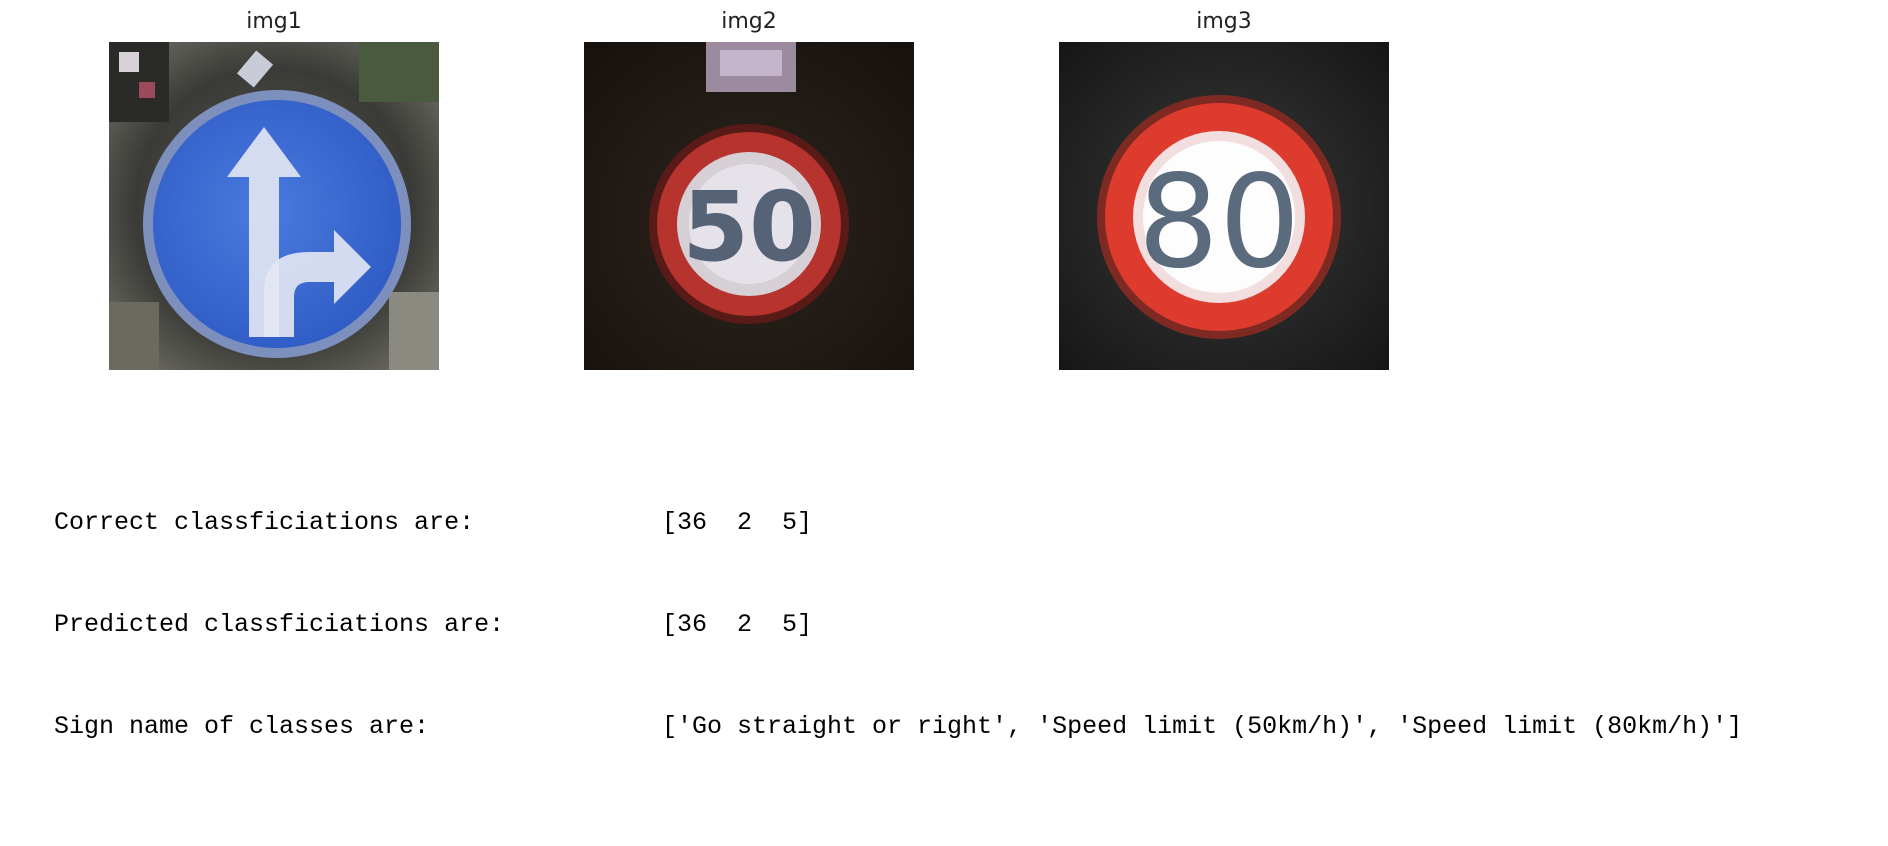  What do you see at coordinates (274, 21) in the screenshot?
I see `image-title-1: img1` at bounding box center [274, 21].